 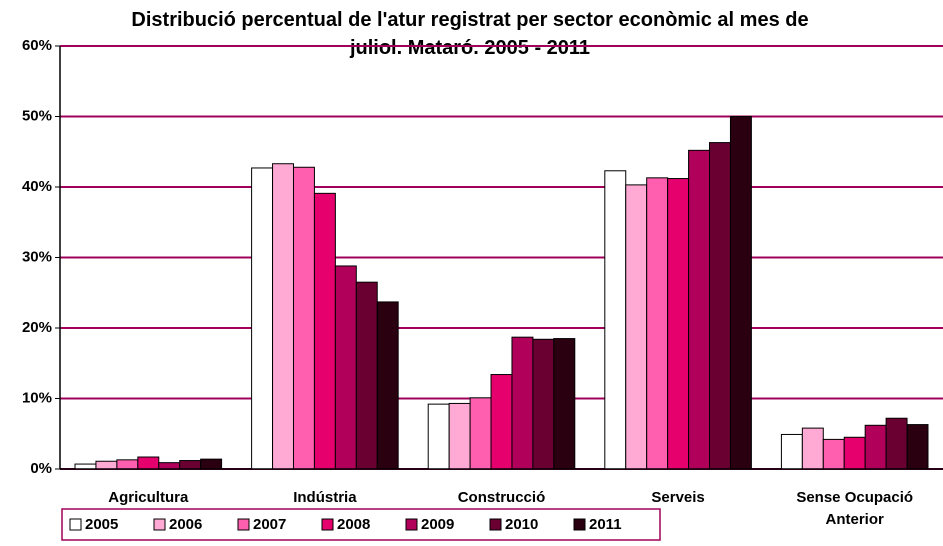 I want to click on legend-label: 2009, so click(x=437, y=524).